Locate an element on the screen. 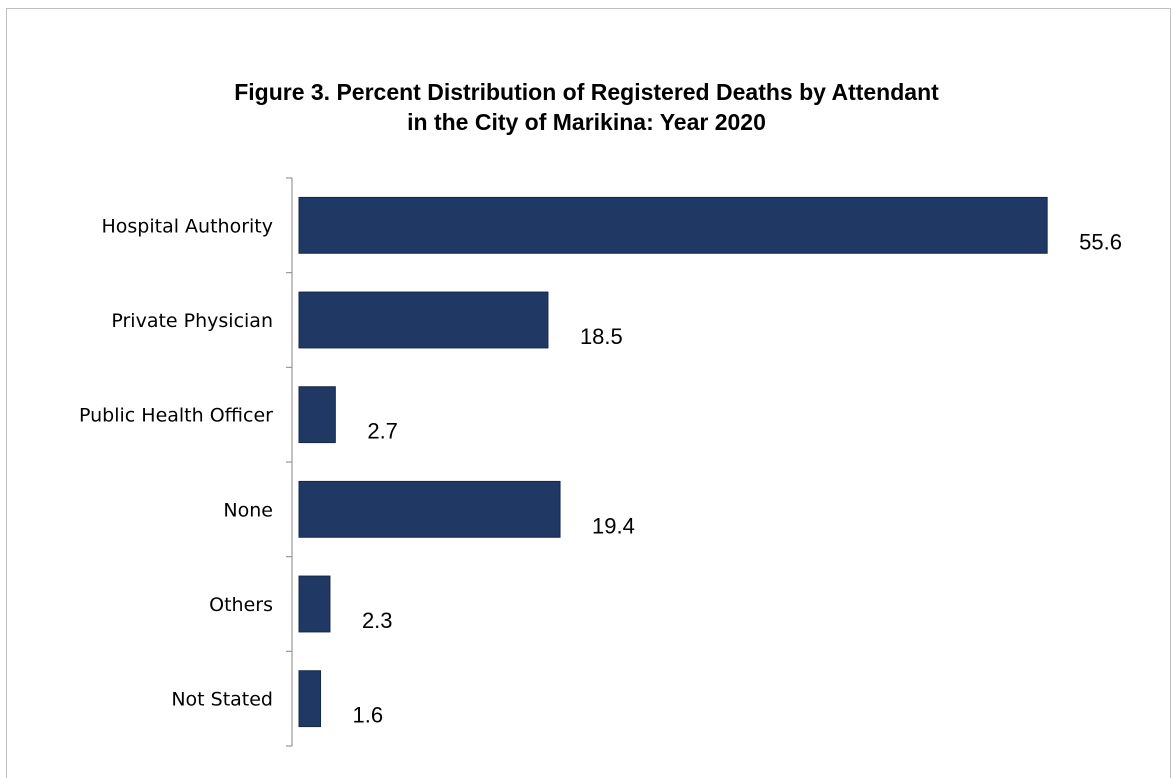  category-label: Others is located at coordinates (241, 605).